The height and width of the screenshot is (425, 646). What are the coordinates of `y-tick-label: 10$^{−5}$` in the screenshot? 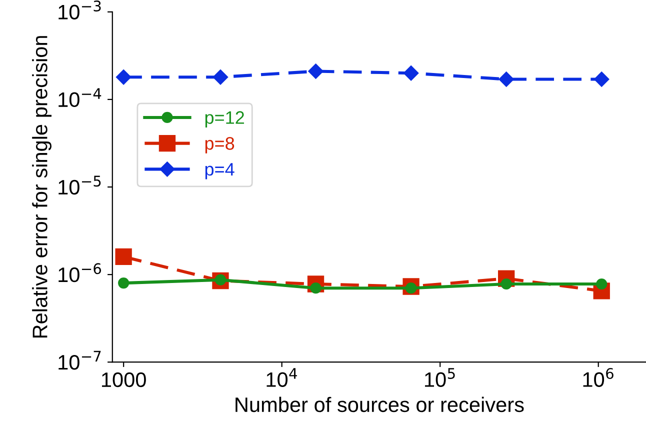 It's located at (79, 185).